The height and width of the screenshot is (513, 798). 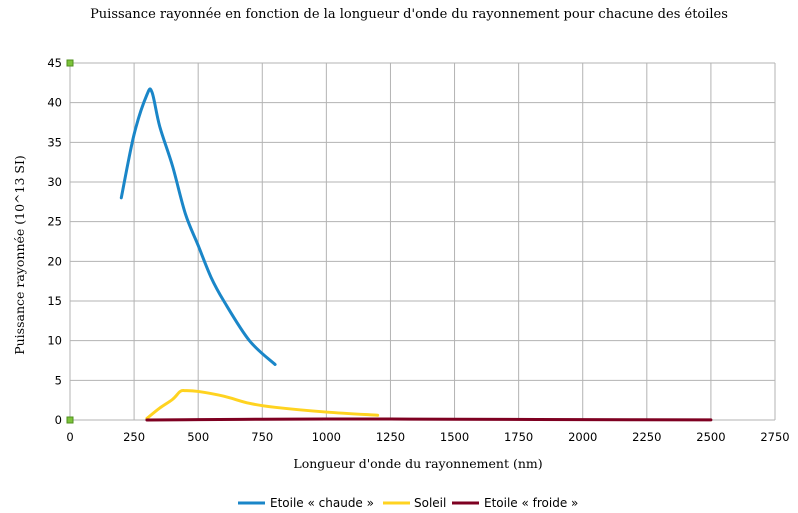 I want to click on x-tick-label: 500, so click(x=198, y=437).